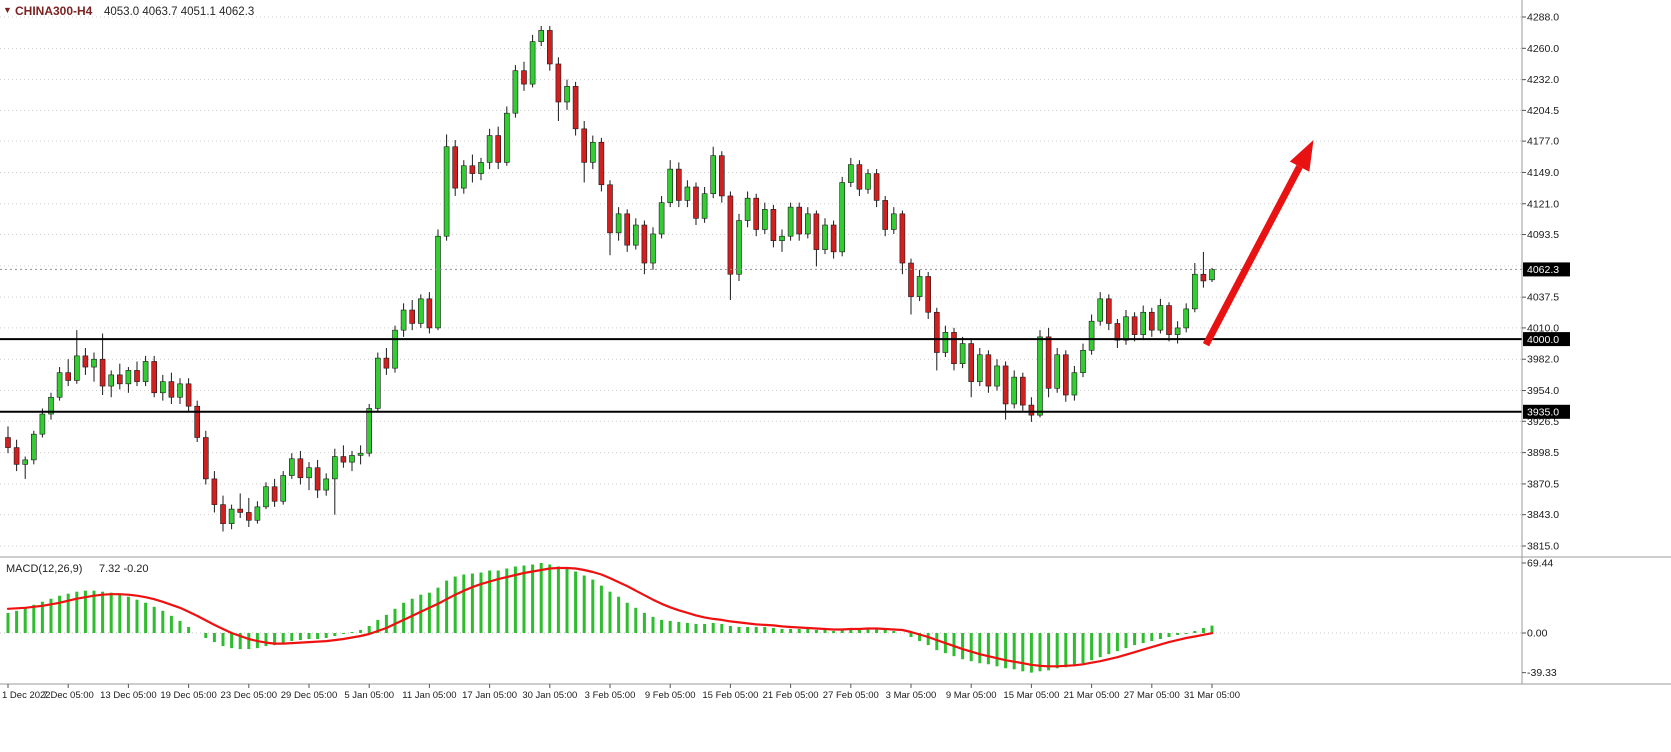 This screenshot has height=752, width=1671. What do you see at coordinates (1543, 80) in the screenshot?
I see `price-tick-label: 4232.0` at bounding box center [1543, 80].